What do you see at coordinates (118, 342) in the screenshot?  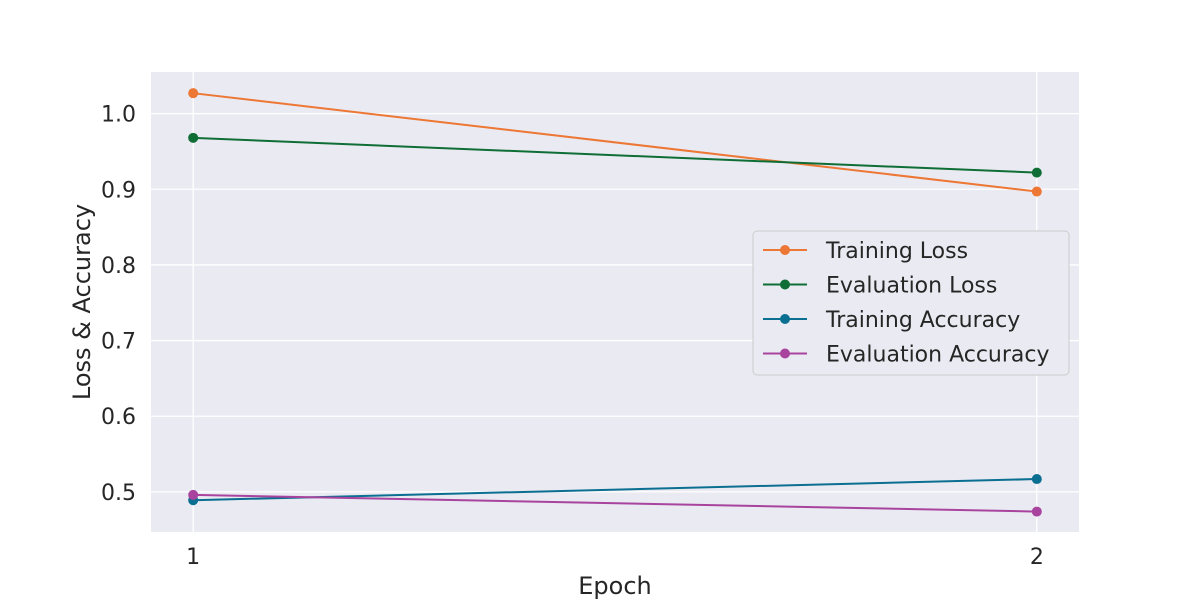 I see `y-tick-label: 0.7` at bounding box center [118, 342].